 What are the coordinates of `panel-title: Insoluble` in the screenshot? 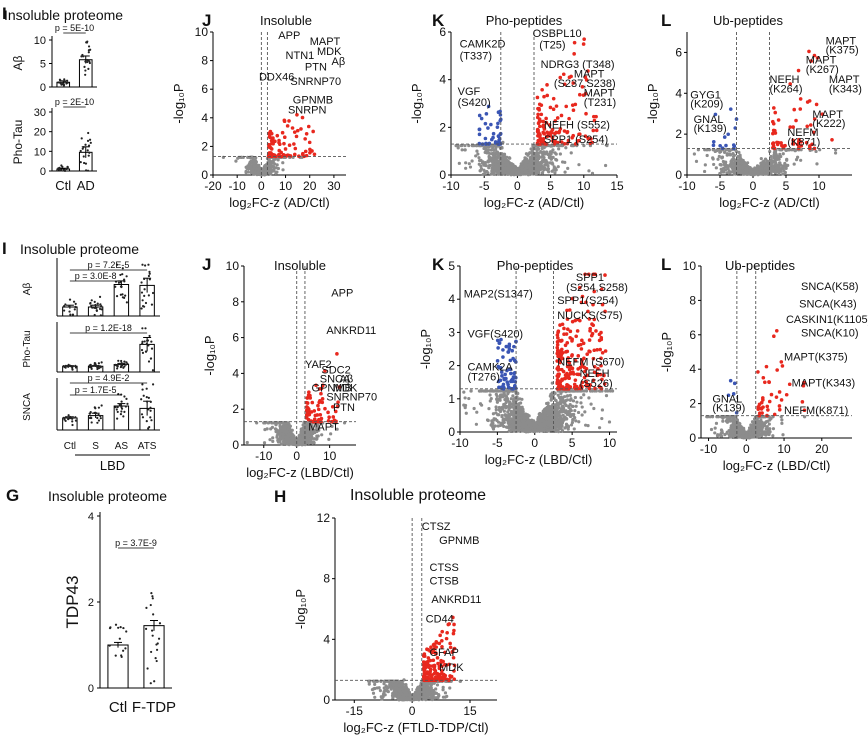 It's located at (300, 265).